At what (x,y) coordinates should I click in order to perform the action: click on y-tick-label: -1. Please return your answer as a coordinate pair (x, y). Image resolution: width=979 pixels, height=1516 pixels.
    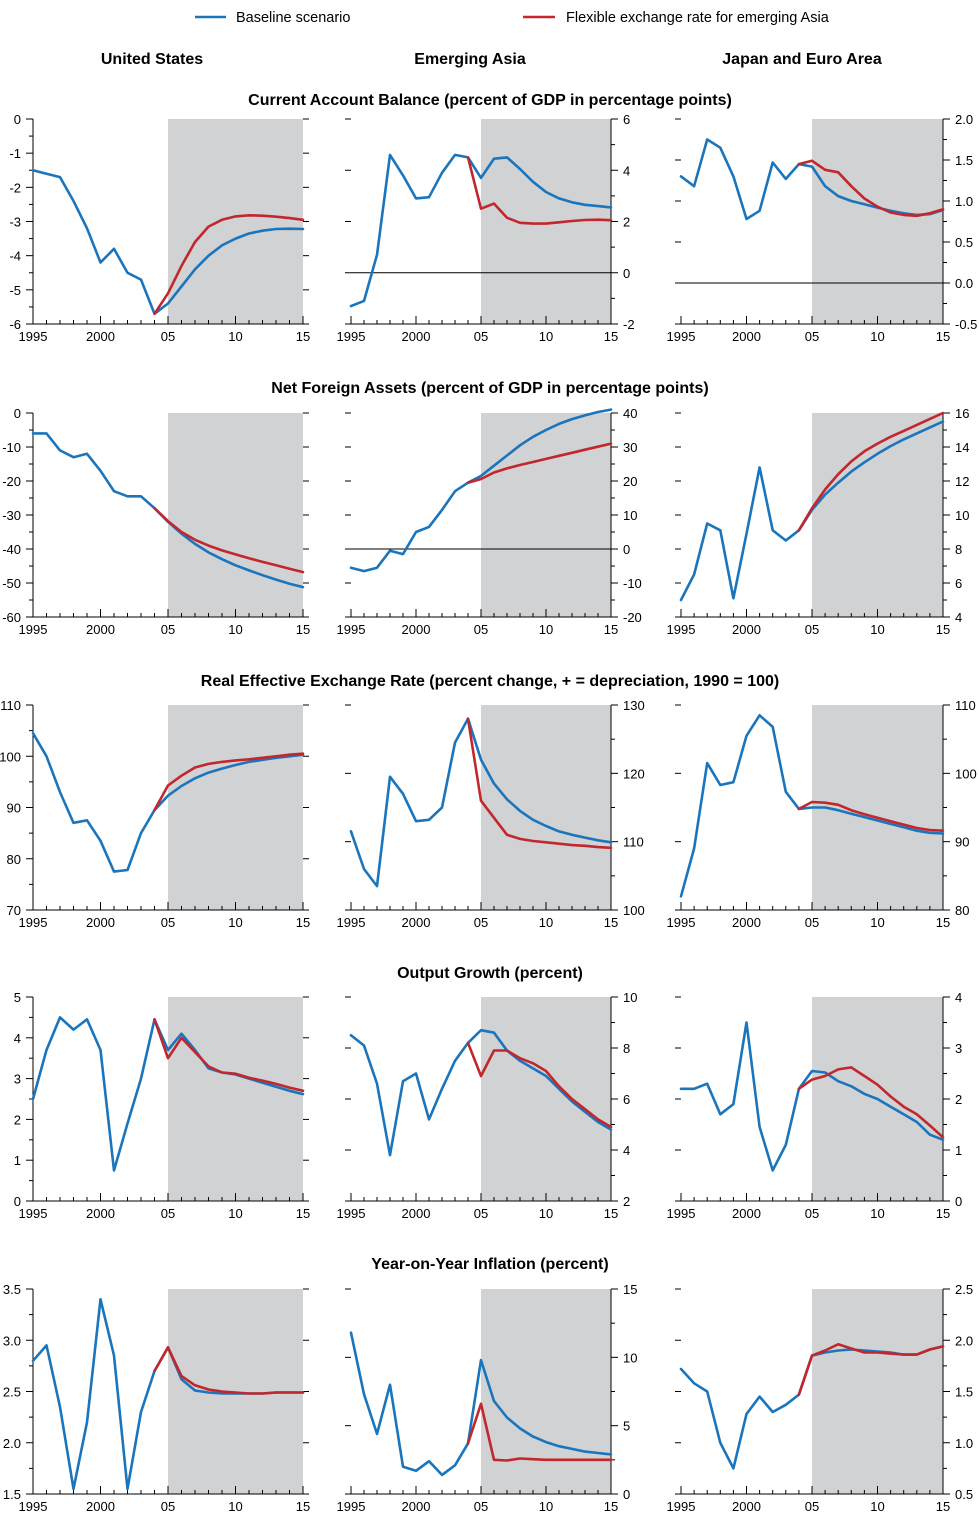
    Looking at the image, I should click on (15, 153).